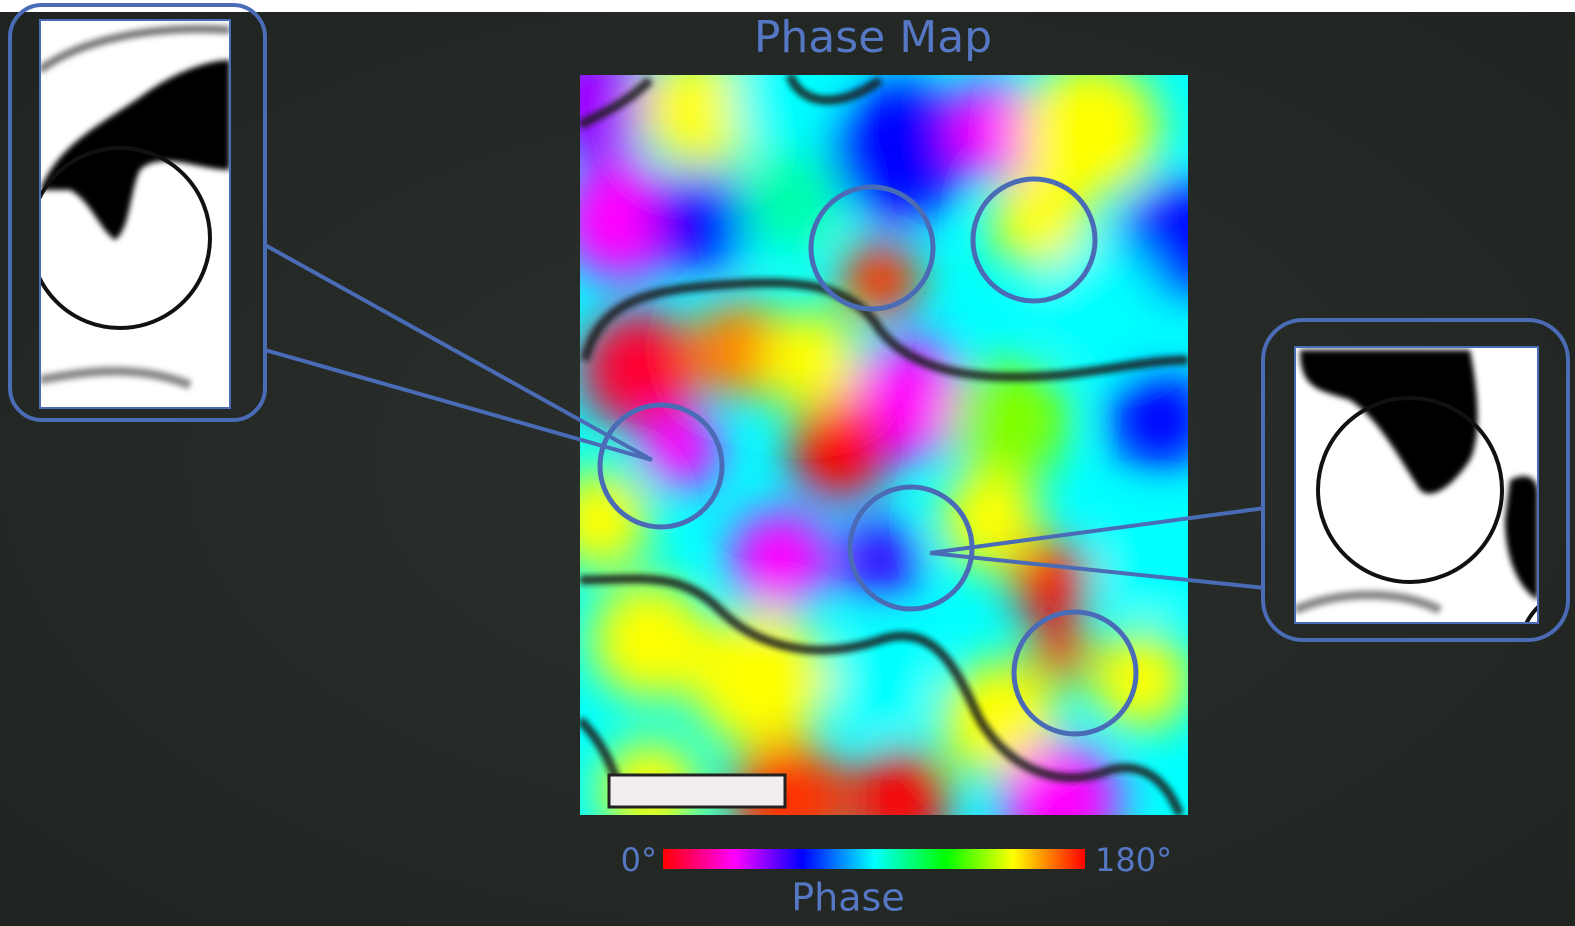  What do you see at coordinates (639, 860) in the screenshot?
I see `colorbar-min-label: 0°` at bounding box center [639, 860].